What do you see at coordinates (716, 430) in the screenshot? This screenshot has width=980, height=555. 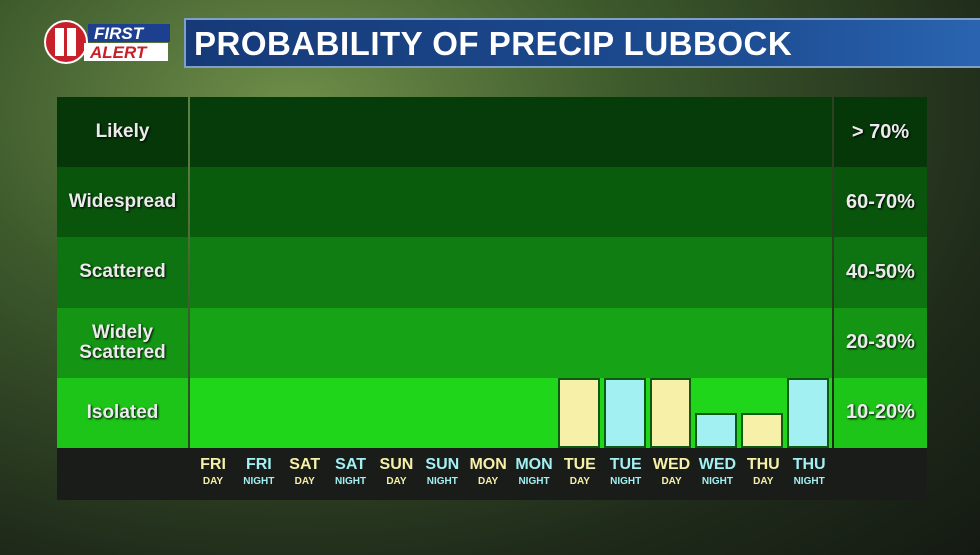 I see `bar-wed-night` at bounding box center [716, 430].